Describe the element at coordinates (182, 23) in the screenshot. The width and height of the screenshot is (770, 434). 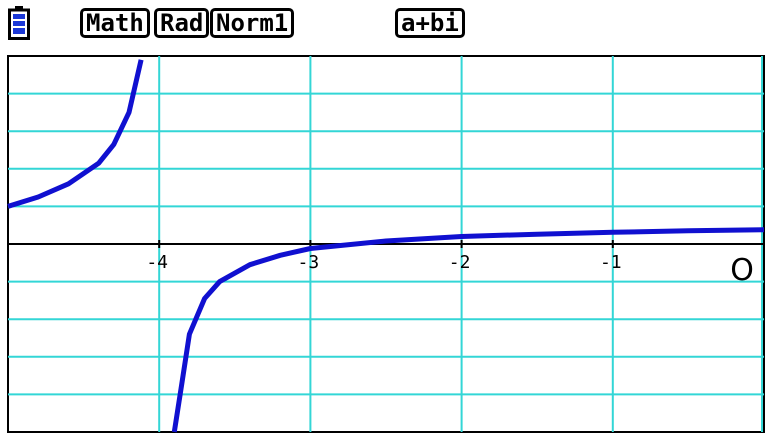
I see `angle-unit-badge: Rad` at that location.